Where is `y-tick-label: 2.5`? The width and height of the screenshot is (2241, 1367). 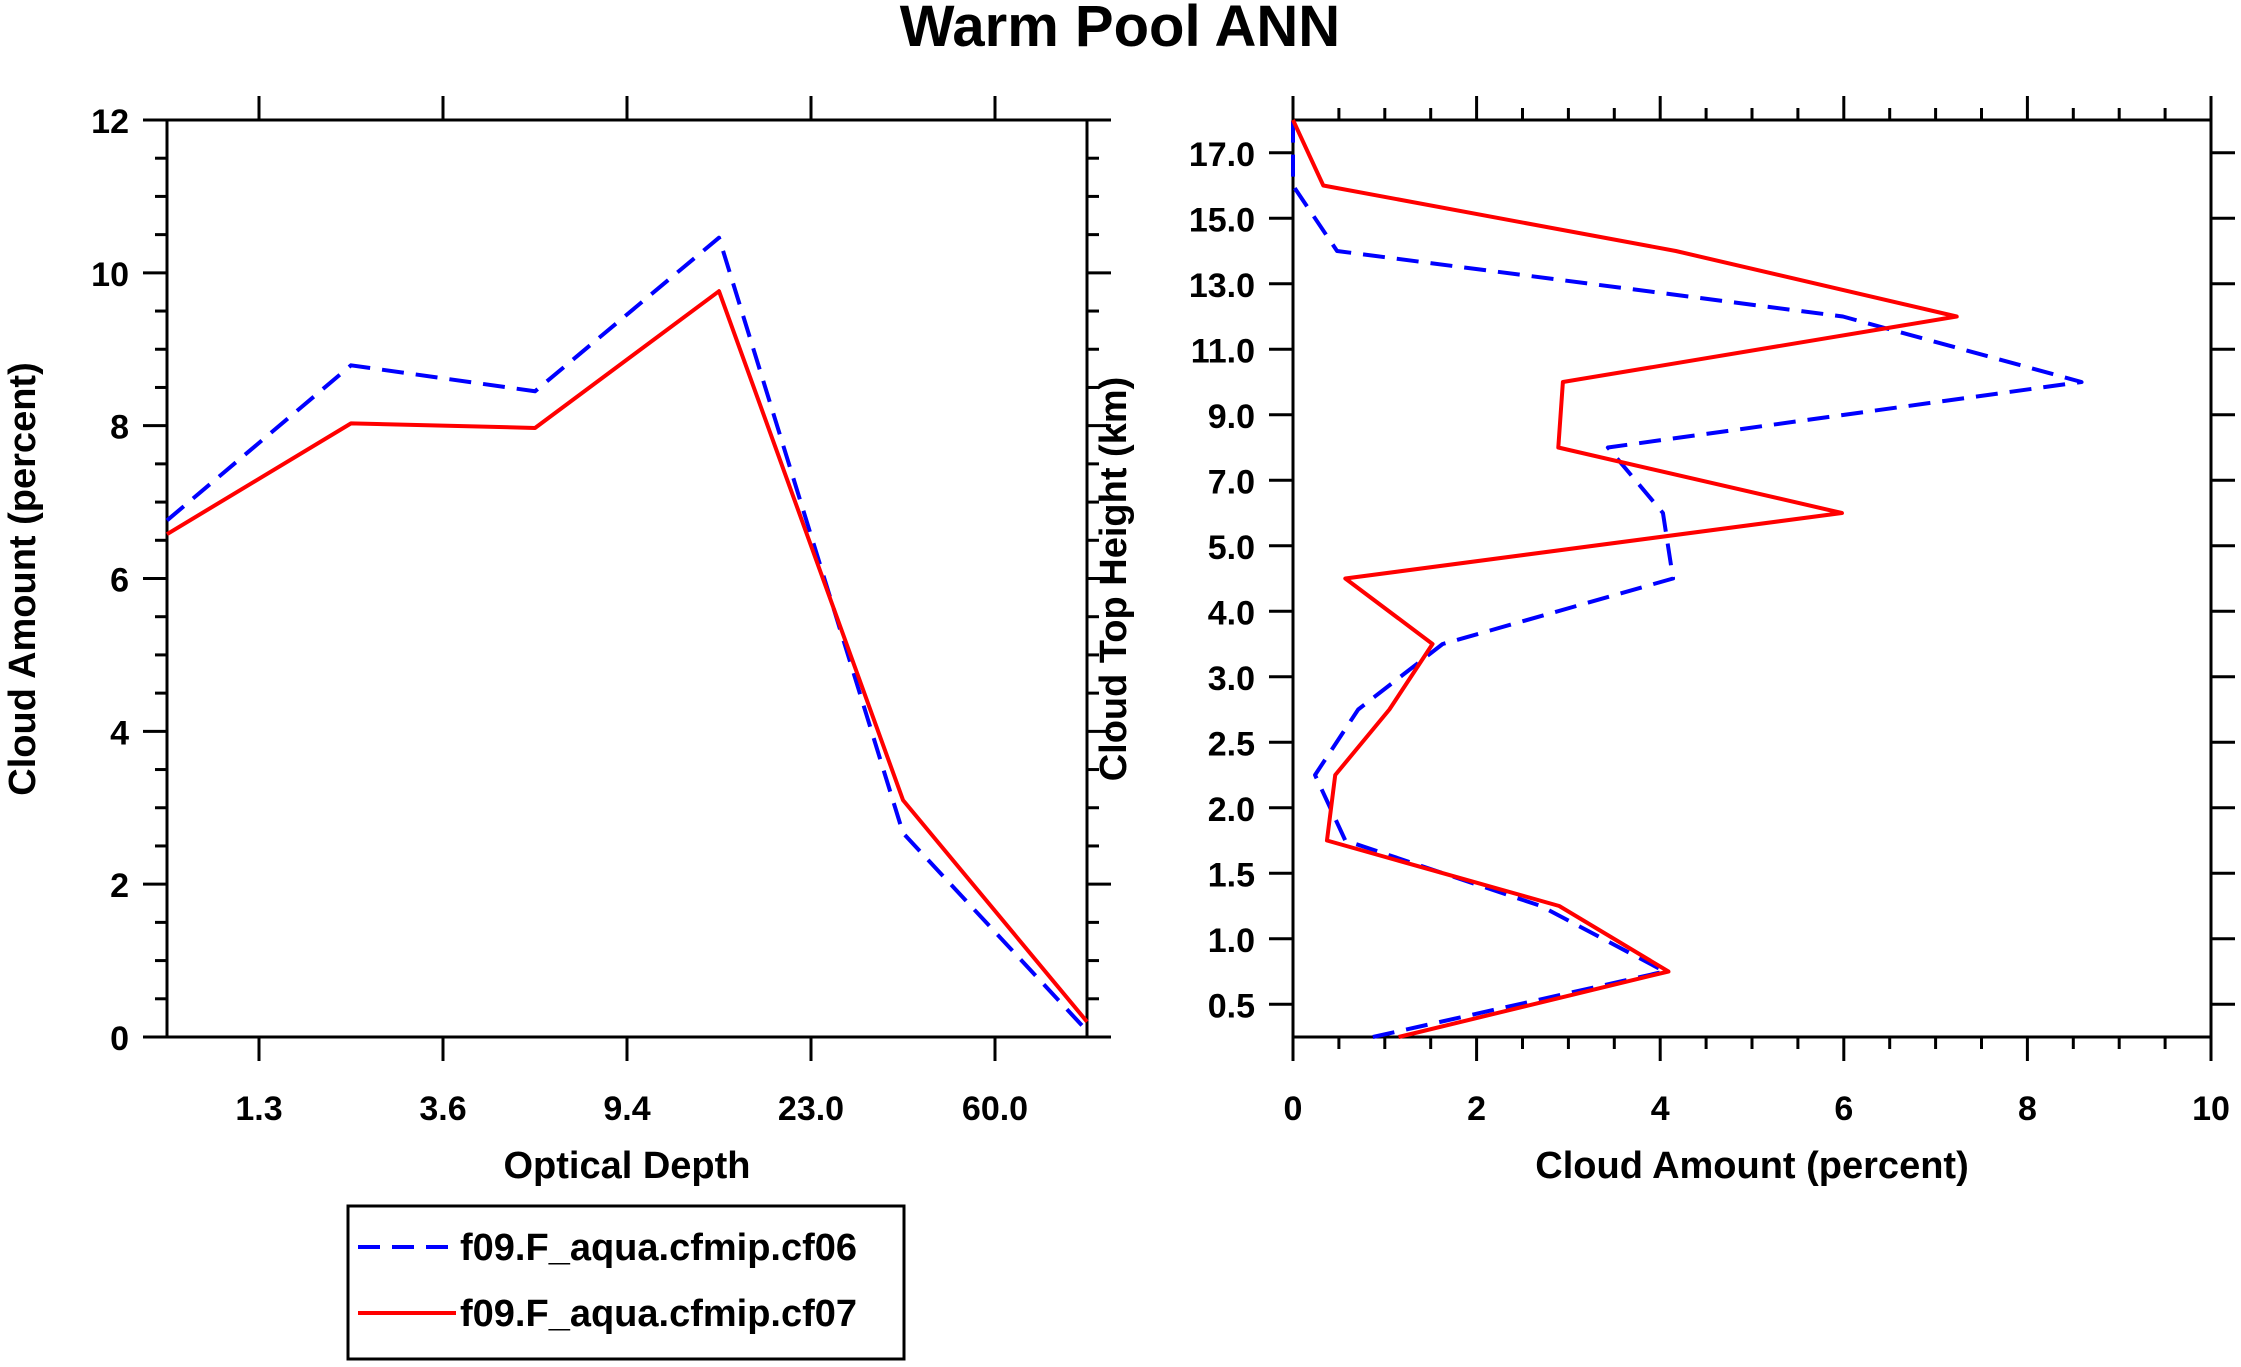
y-tick-label: 2.5 is located at coordinates (1231, 744).